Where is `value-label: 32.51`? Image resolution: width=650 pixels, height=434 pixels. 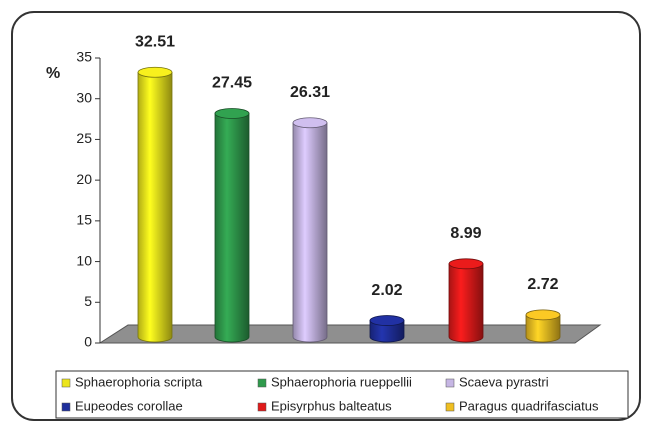
value-label: 32.51 is located at coordinates (155, 41).